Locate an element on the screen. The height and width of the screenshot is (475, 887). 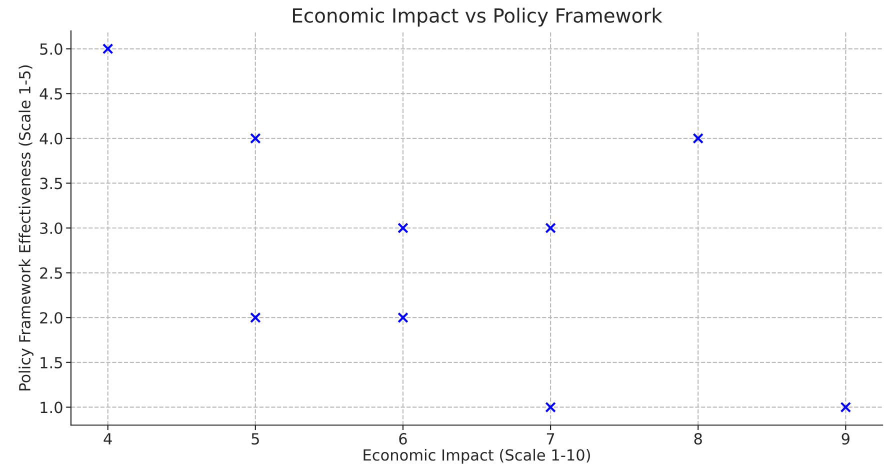
y-axis-title: Policy Framework Effectiveness (Scale 1-5) is located at coordinates (26, 227).